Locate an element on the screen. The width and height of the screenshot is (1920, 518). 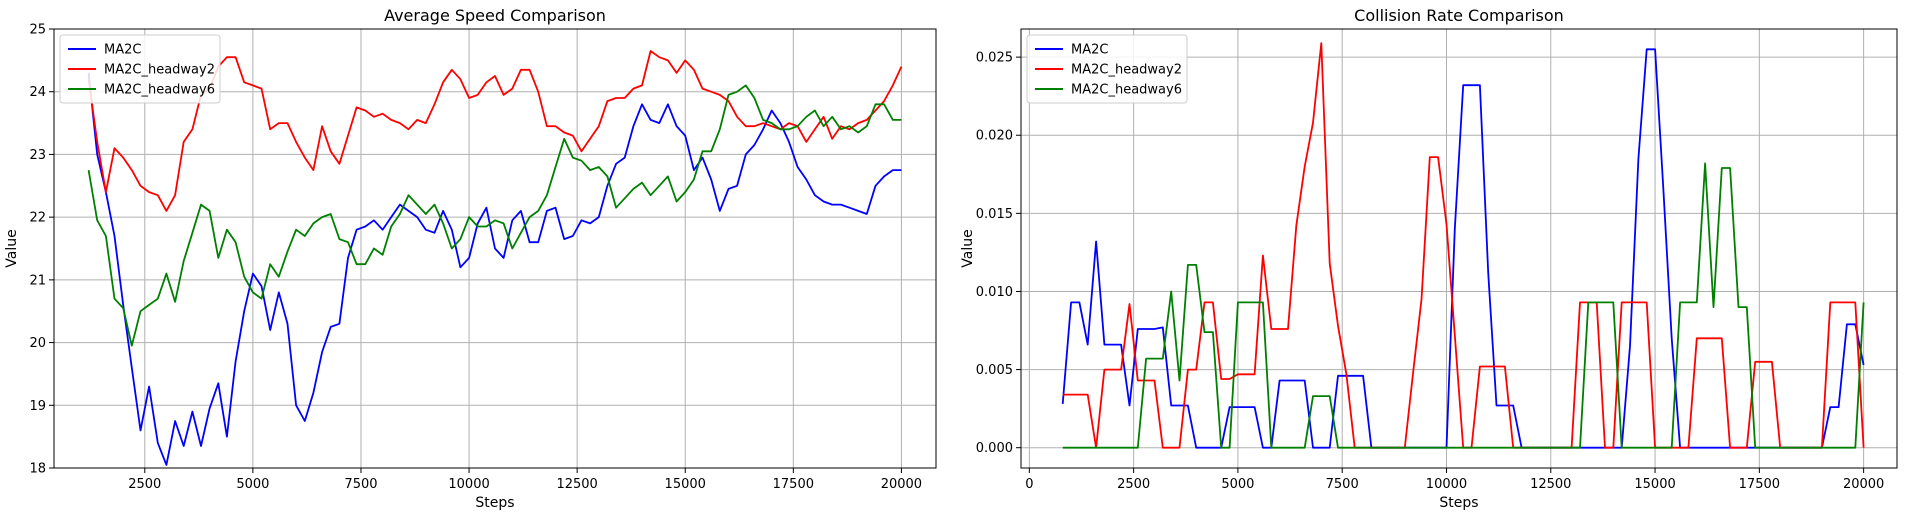
x-tick-label: 0 is located at coordinates (1029, 484).